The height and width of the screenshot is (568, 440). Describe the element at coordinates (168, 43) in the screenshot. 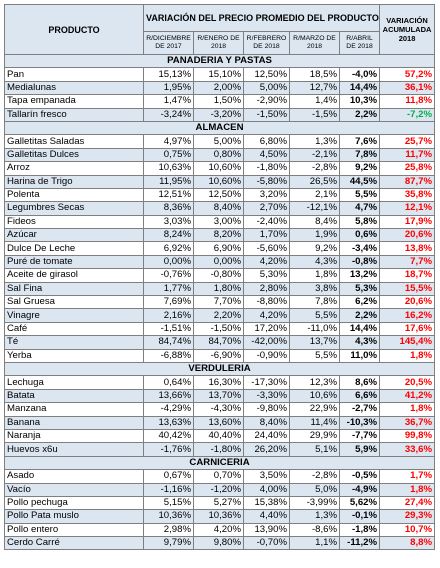

I see `period-header: R/DICIEMBRE DE 2017` at that location.